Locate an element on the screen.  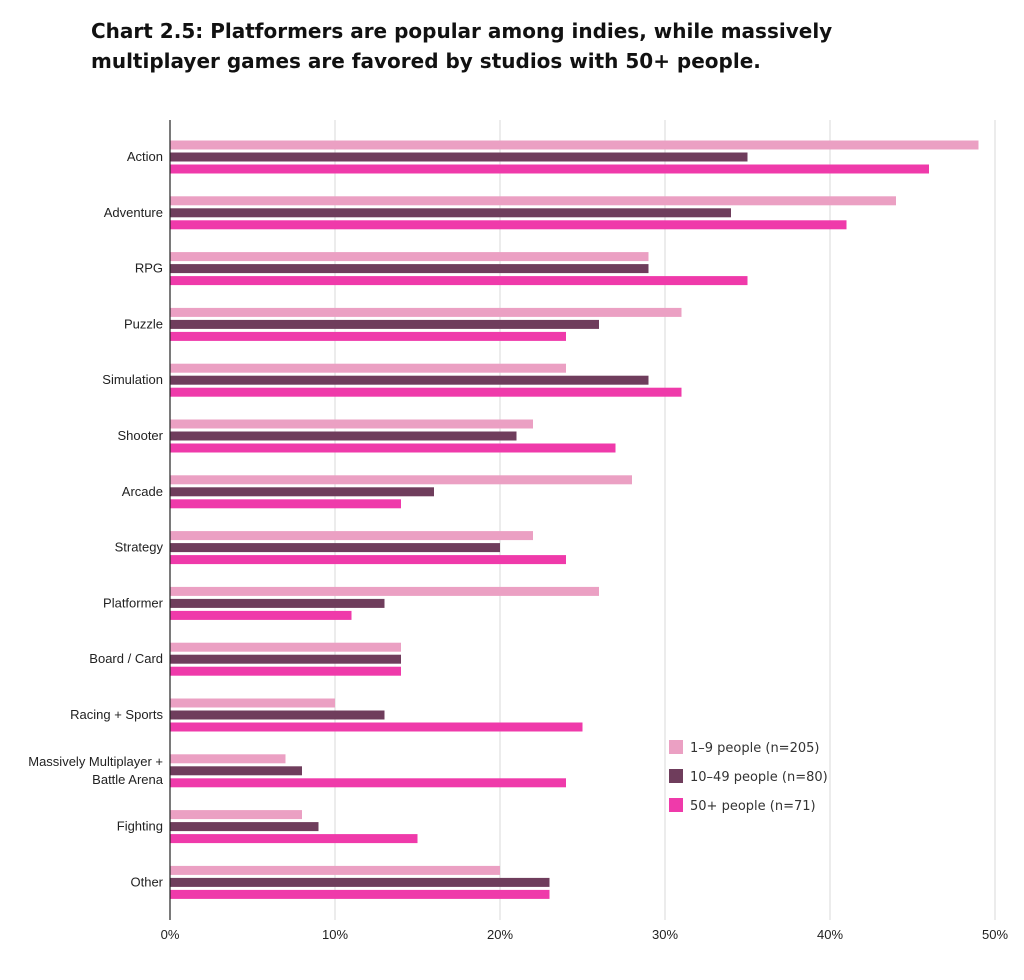
x-tick-label: 50% is located at coordinates (995, 934).